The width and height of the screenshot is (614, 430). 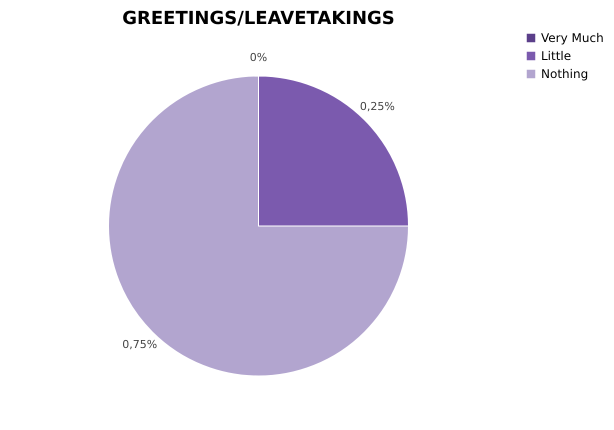 I want to click on text: 0%, so click(x=259, y=57).